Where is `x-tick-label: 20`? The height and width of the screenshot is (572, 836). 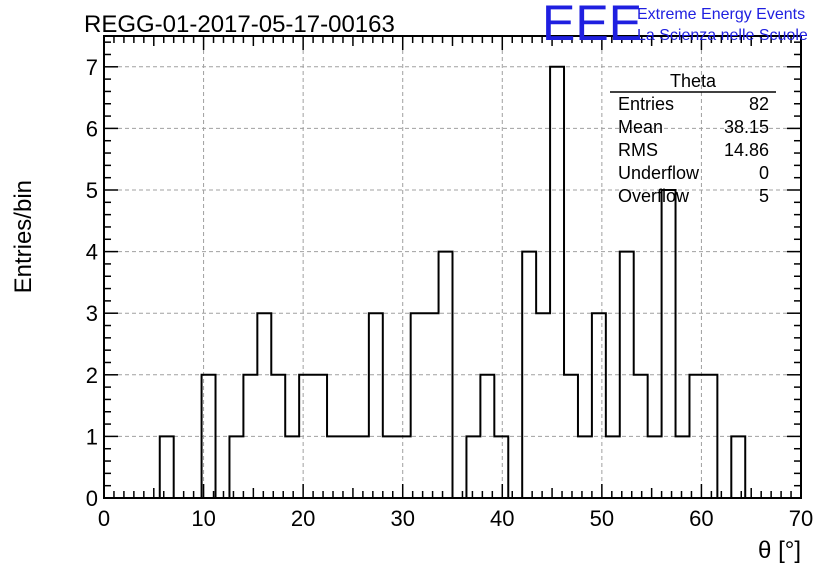
x-tick-label: 20 is located at coordinates (303, 518).